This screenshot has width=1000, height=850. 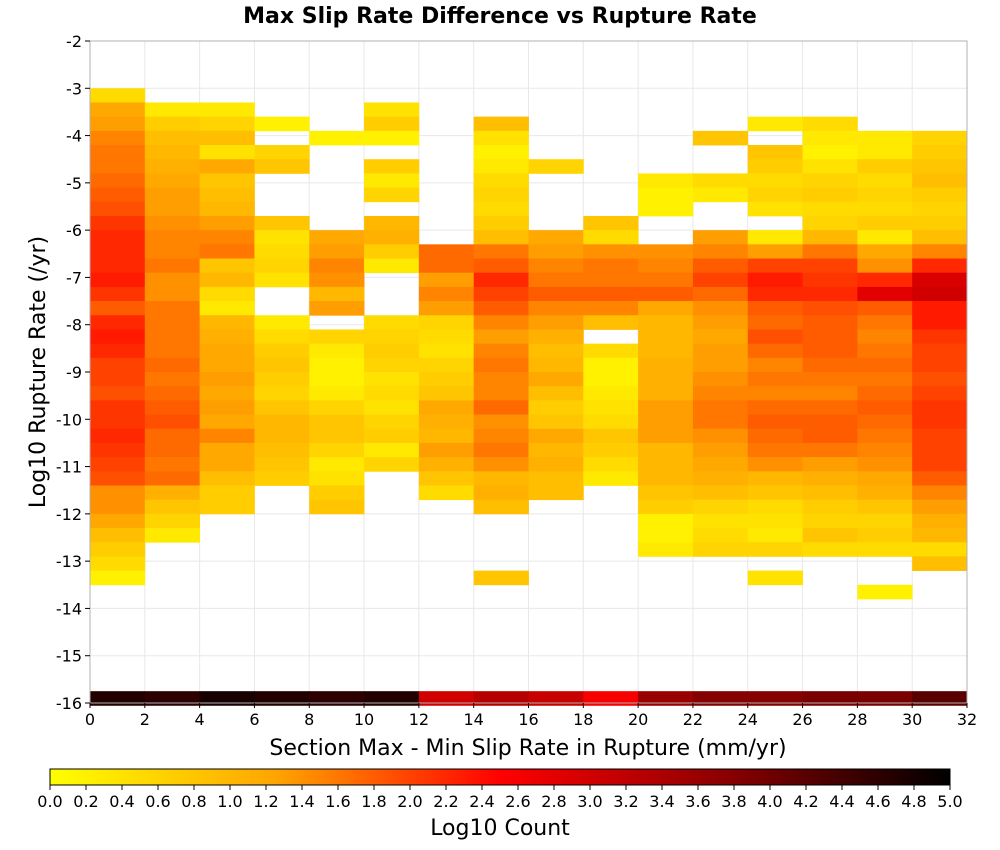 I want to click on colorbar-tick-label: 0.4, so click(x=121, y=801).